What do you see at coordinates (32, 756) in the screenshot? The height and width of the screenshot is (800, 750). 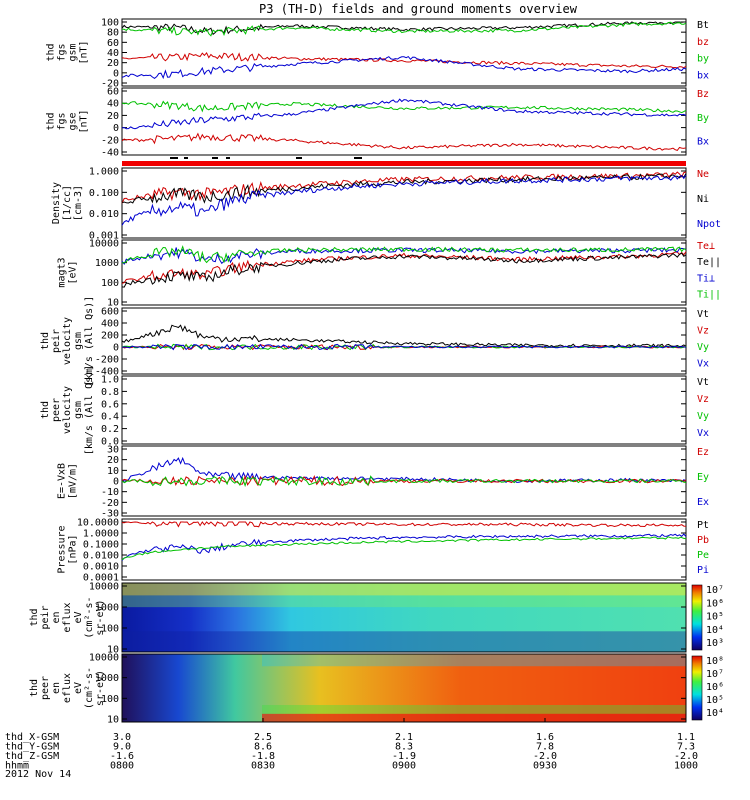 I see `x-row-label: thd_Z-GSM` at bounding box center [32, 756].